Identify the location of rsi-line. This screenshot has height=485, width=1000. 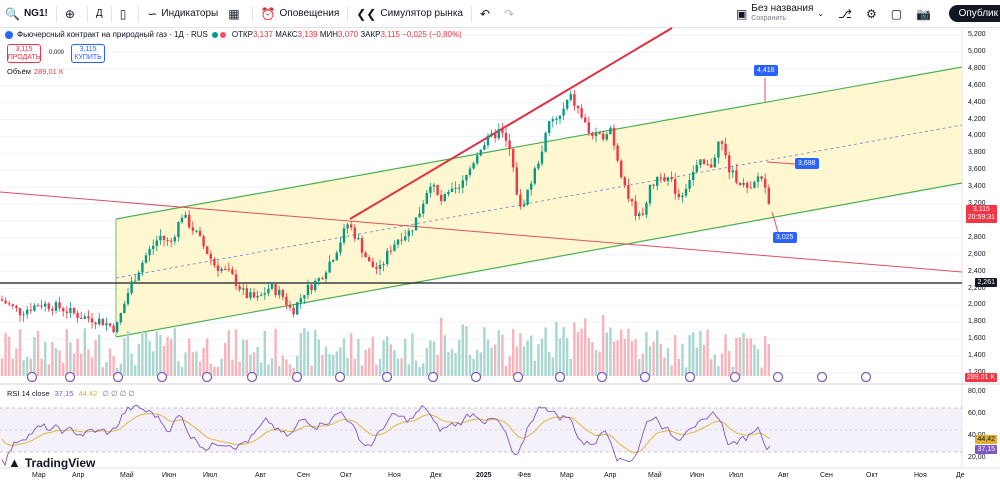
(386, 435).